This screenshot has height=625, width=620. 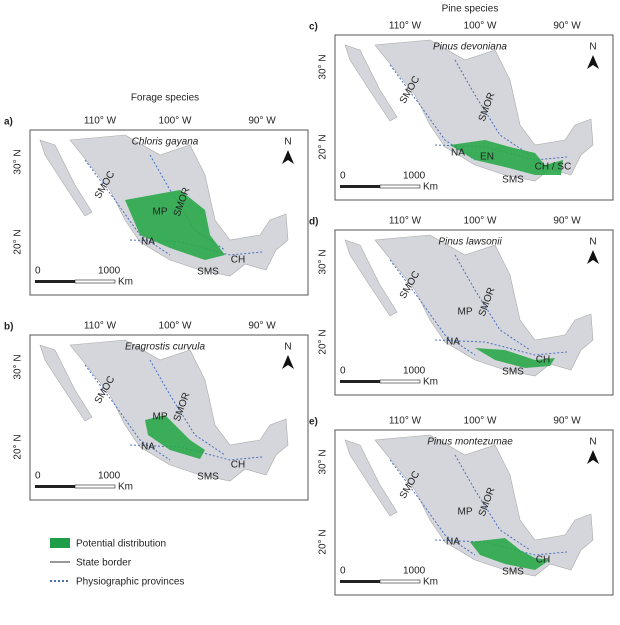 I want to click on region-label: EN, so click(x=487, y=157).